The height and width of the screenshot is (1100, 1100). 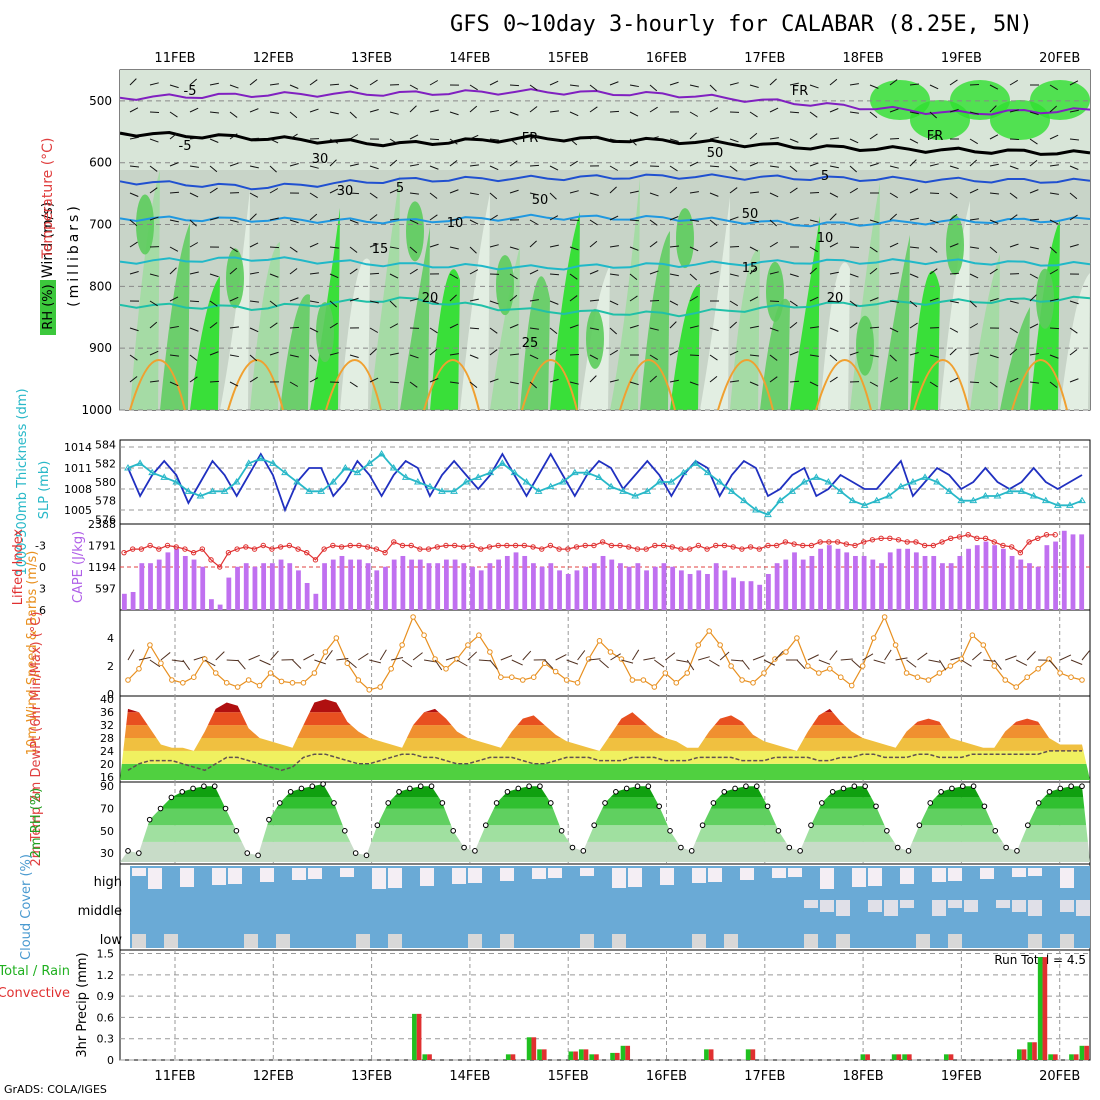 I want to click on rh-shade-core, so click(x=1060, y=100).